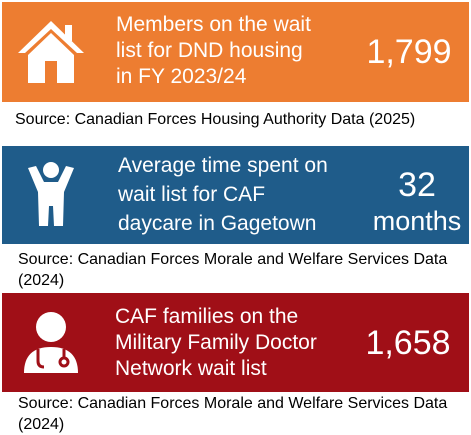  I want to click on title-line: Military Family Doctor, so click(216, 342).